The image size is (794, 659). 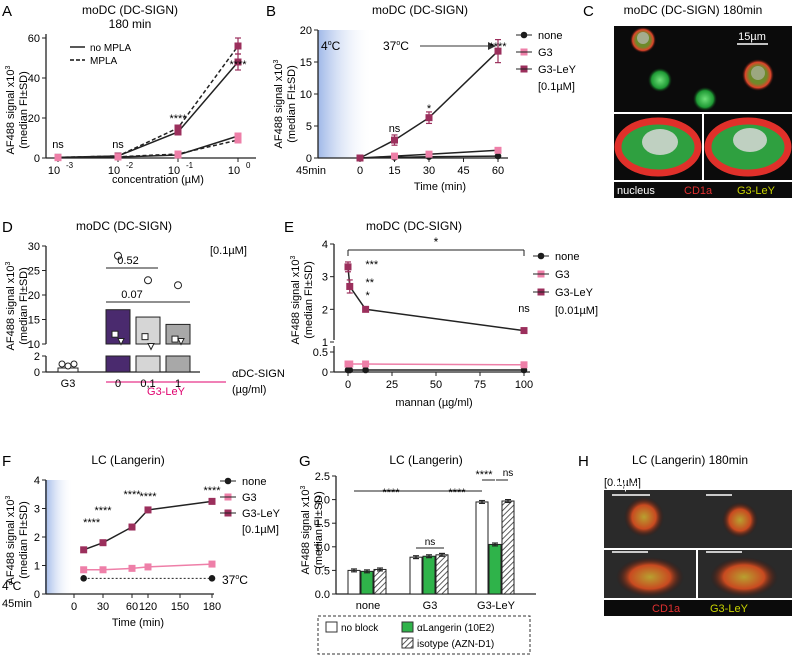 I want to click on panel-e-legend-label: G3-LeY, so click(x=574, y=293).